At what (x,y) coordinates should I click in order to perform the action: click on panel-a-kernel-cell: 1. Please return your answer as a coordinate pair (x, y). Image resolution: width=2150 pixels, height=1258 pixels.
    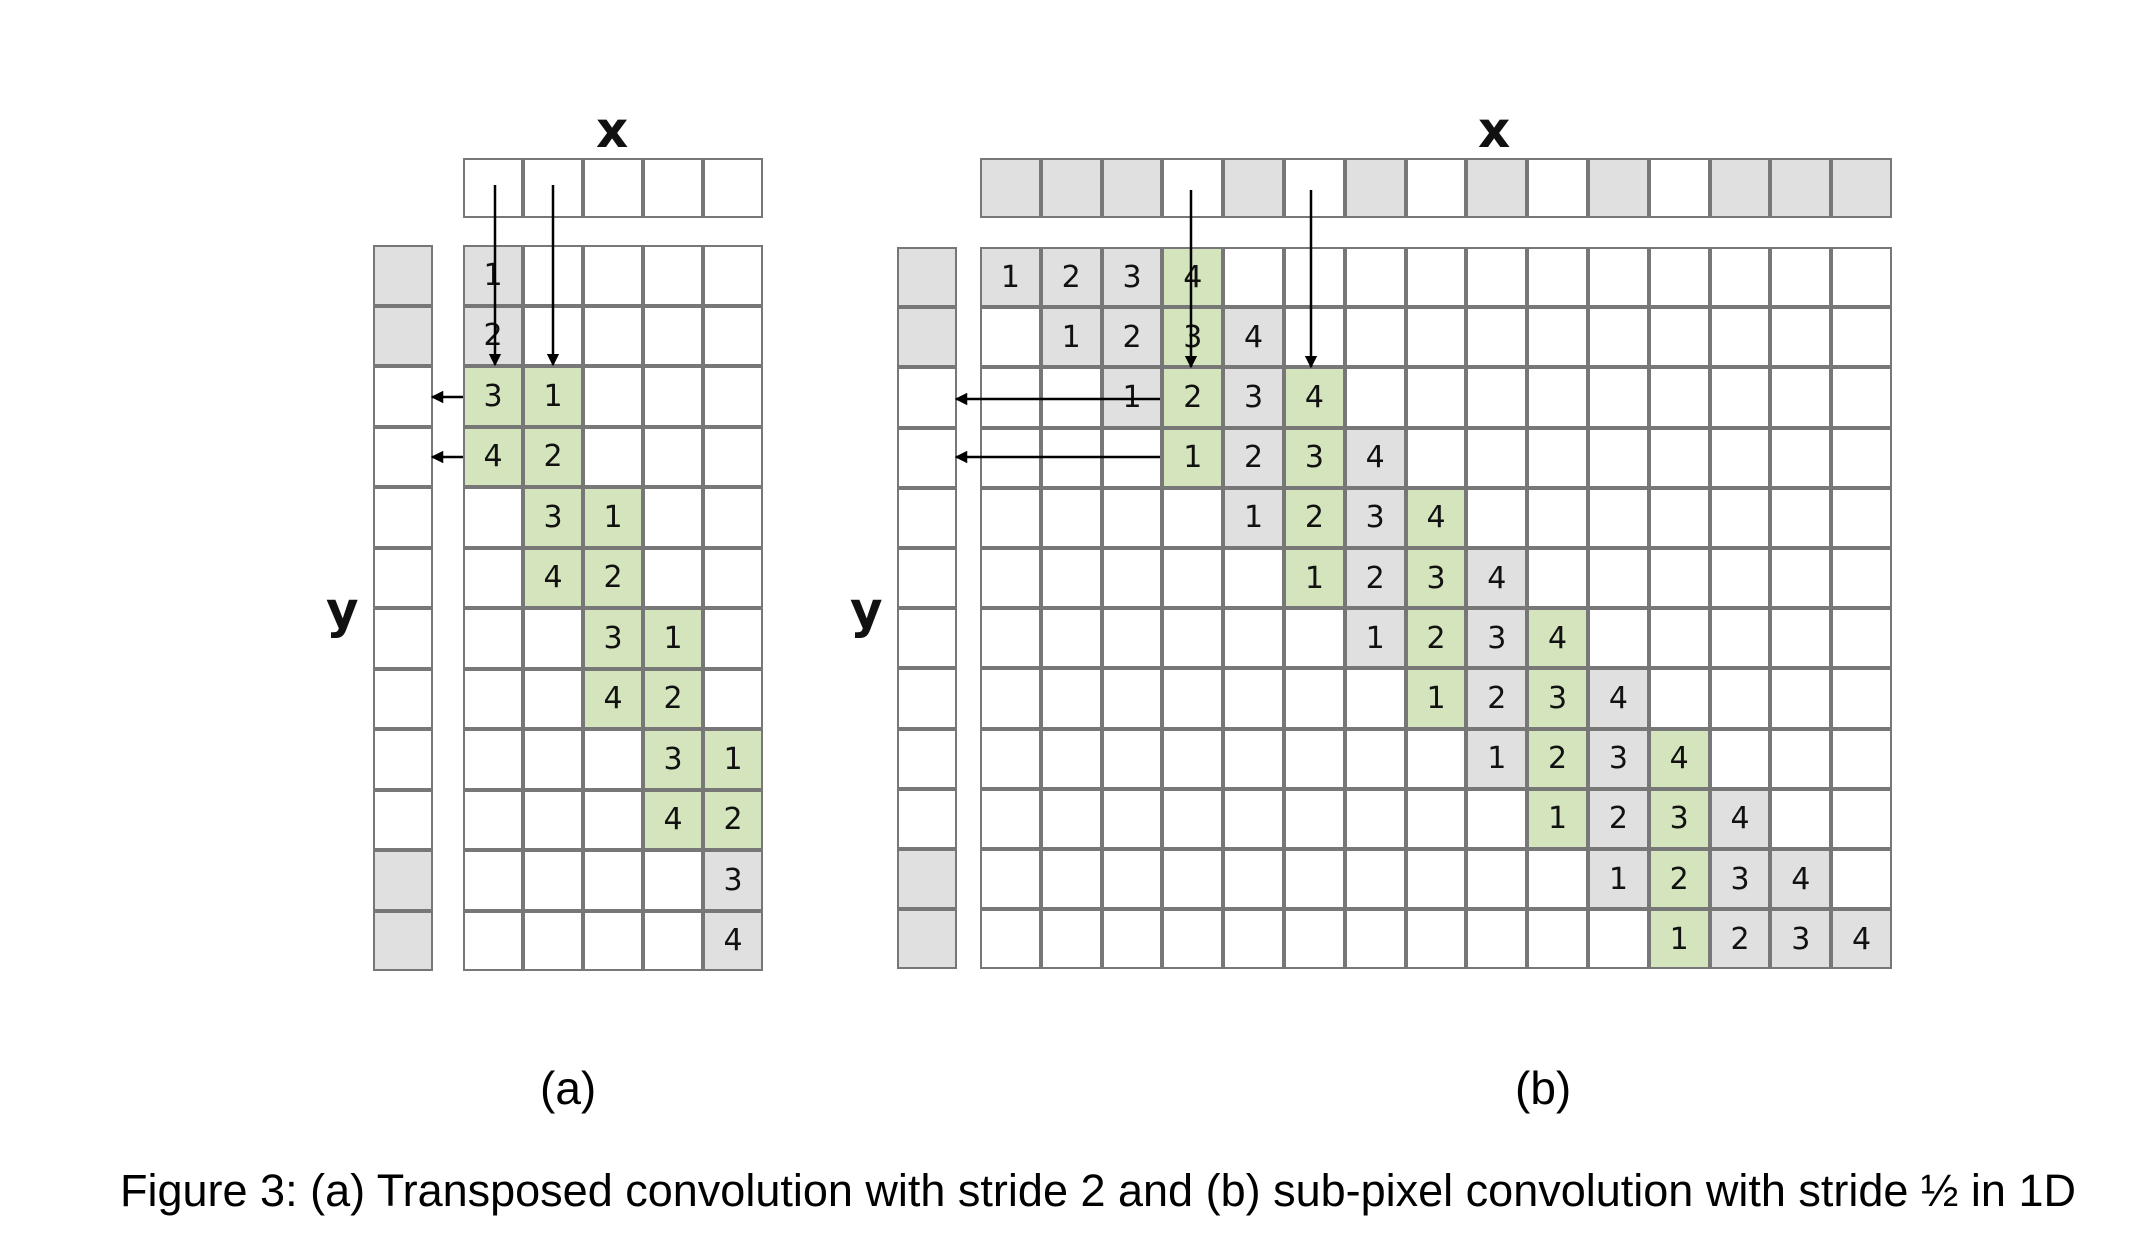
    Looking at the image, I should click on (493, 275).